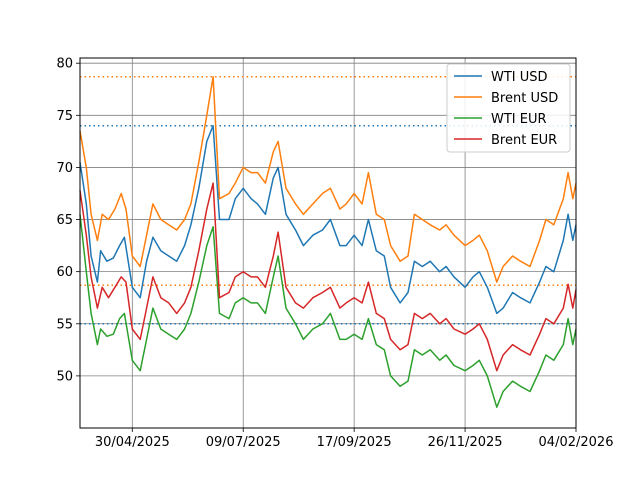 Image resolution: width=640 pixels, height=480 pixels. Describe the element at coordinates (354, 442) in the screenshot. I see `x-tick-label: 17/09/2025` at that location.